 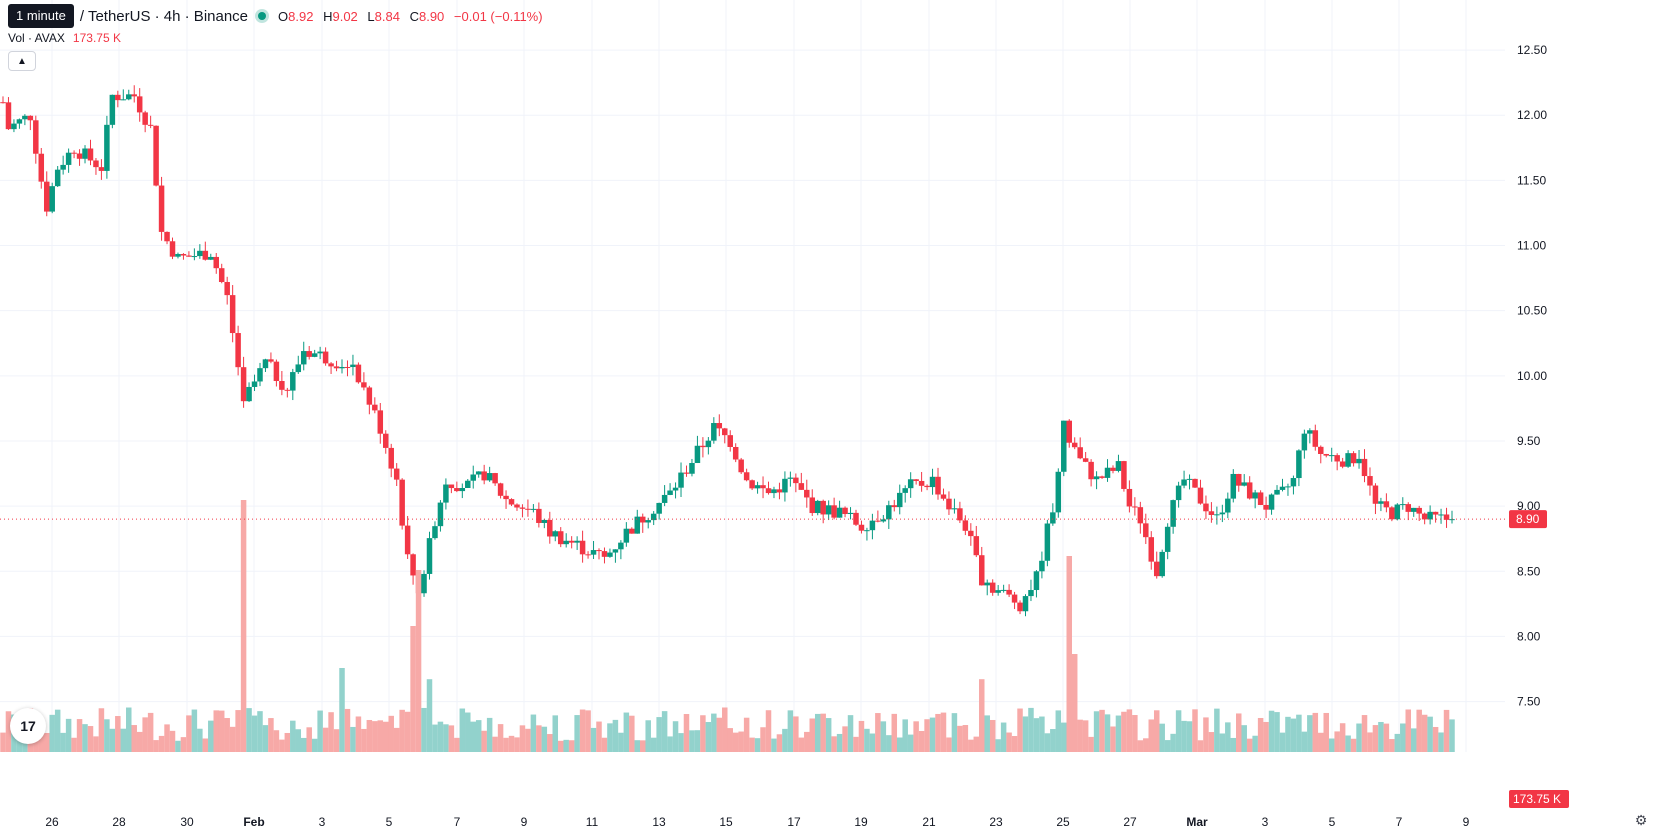 What do you see at coordinates (22, 61) in the screenshot?
I see `collapse-legend-button: ▲` at bounding box center [22, 61].